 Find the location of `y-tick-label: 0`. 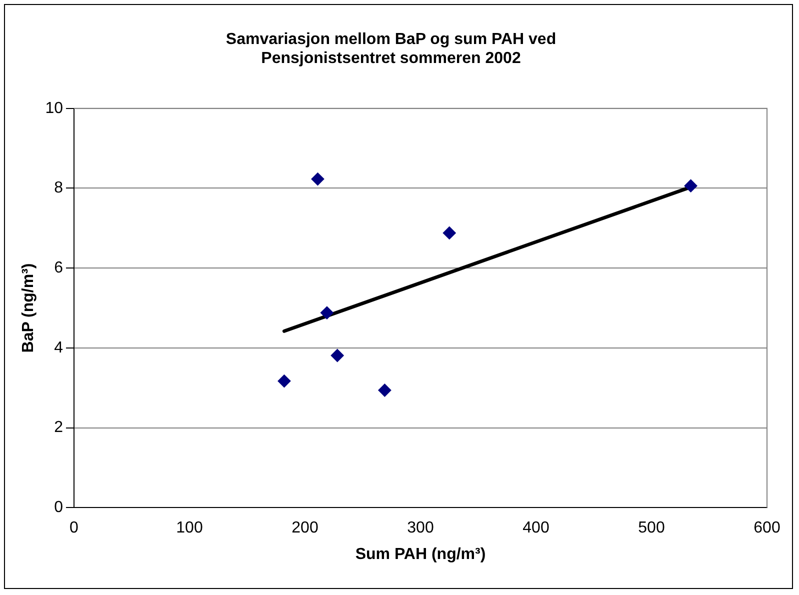

y-tick-label: 0 is located at coordinates (59, 507).